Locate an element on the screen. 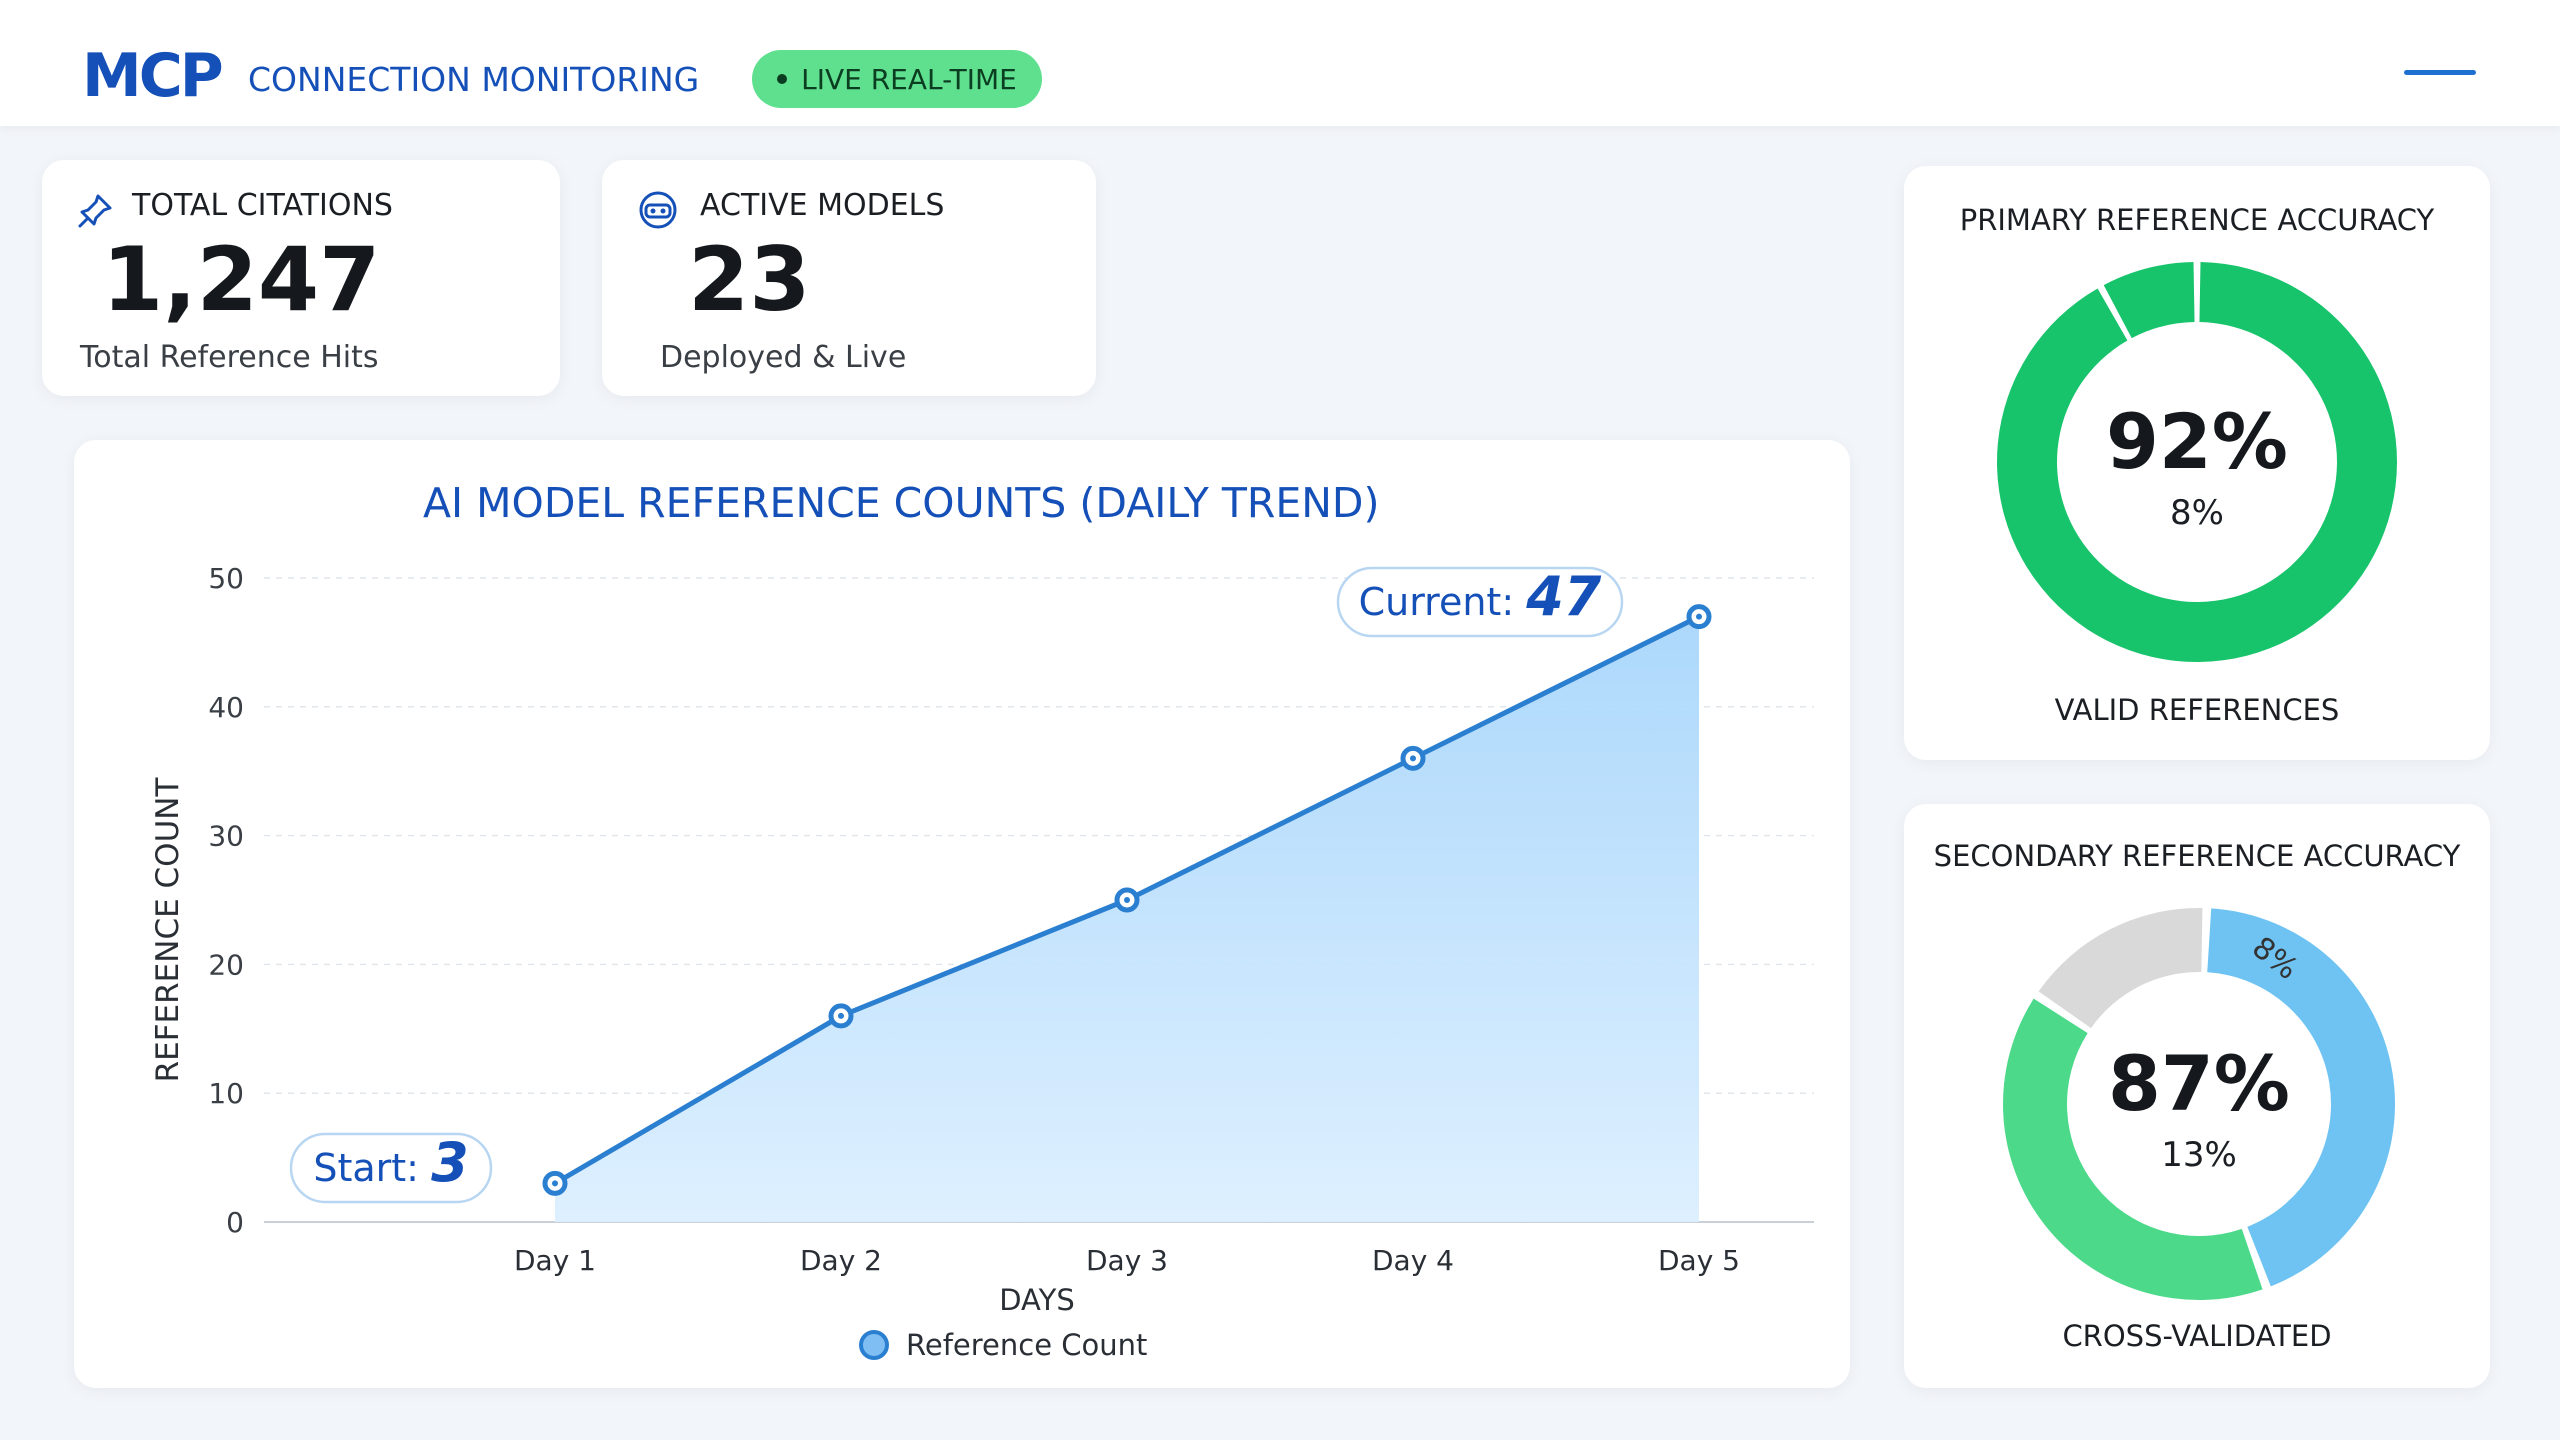 This screenshot has height=1440, width=2560. menu-icon is located at coordinates (2440, 72).